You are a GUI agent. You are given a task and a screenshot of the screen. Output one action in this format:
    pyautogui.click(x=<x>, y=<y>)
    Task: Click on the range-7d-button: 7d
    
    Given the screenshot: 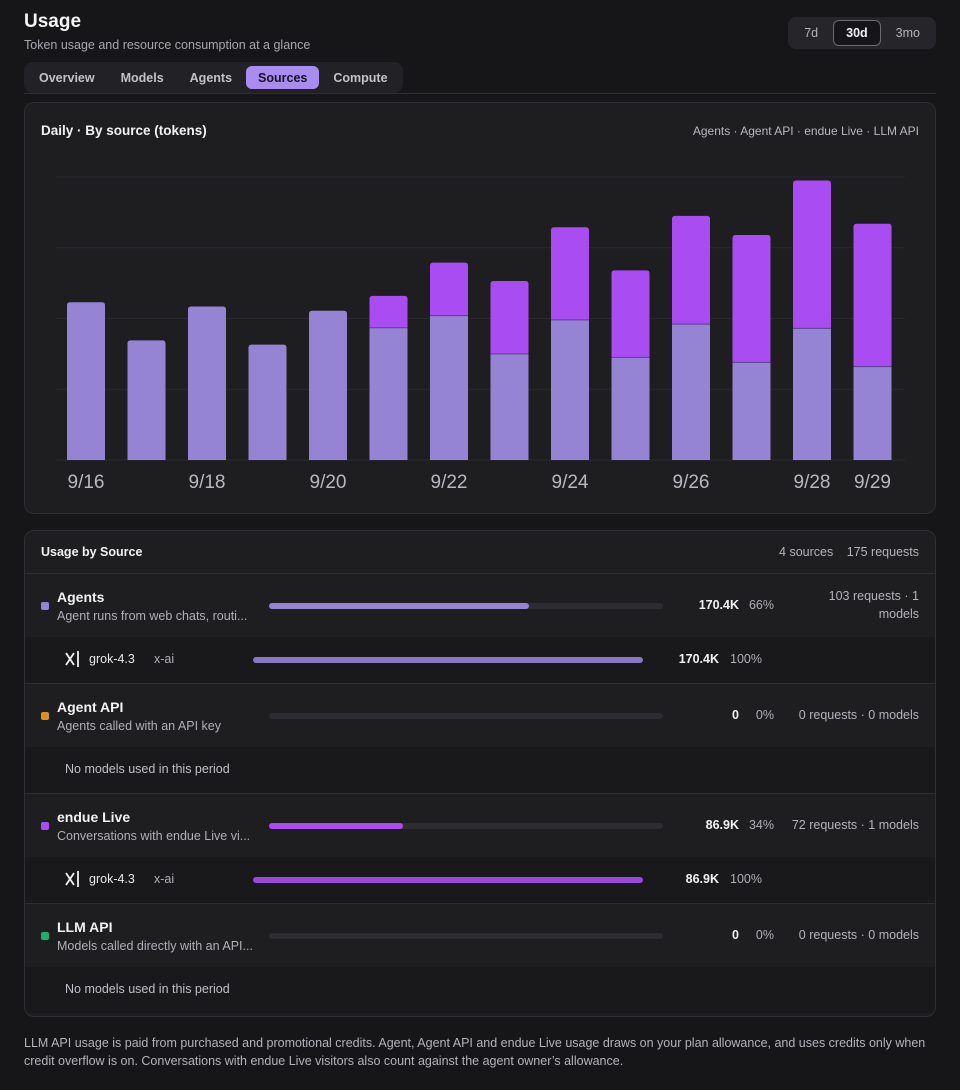 What is the action you would take?
    pyautogui.click(x=811, y=33)
    